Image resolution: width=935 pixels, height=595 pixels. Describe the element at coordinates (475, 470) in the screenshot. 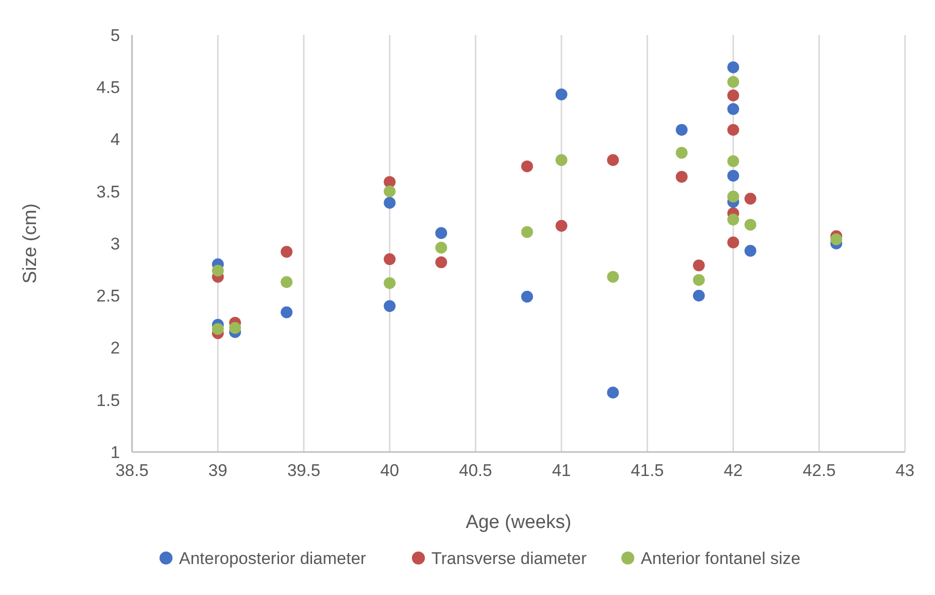

I see `x-tick-label: 40.5` at that location.